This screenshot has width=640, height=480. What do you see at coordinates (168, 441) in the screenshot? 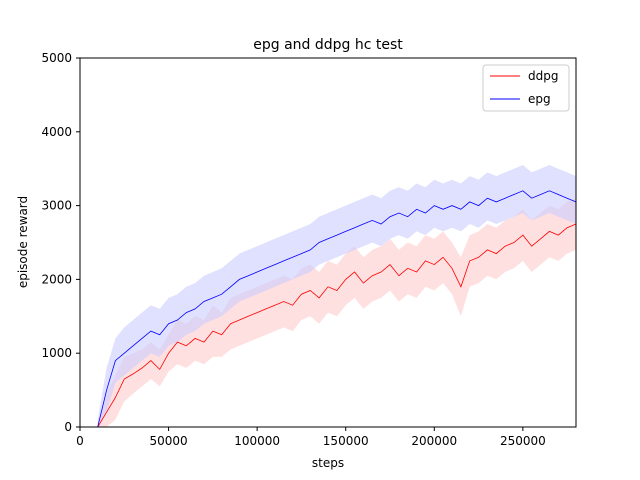
I see `x-tick-label: 50000` at bounding box center [168, 441].